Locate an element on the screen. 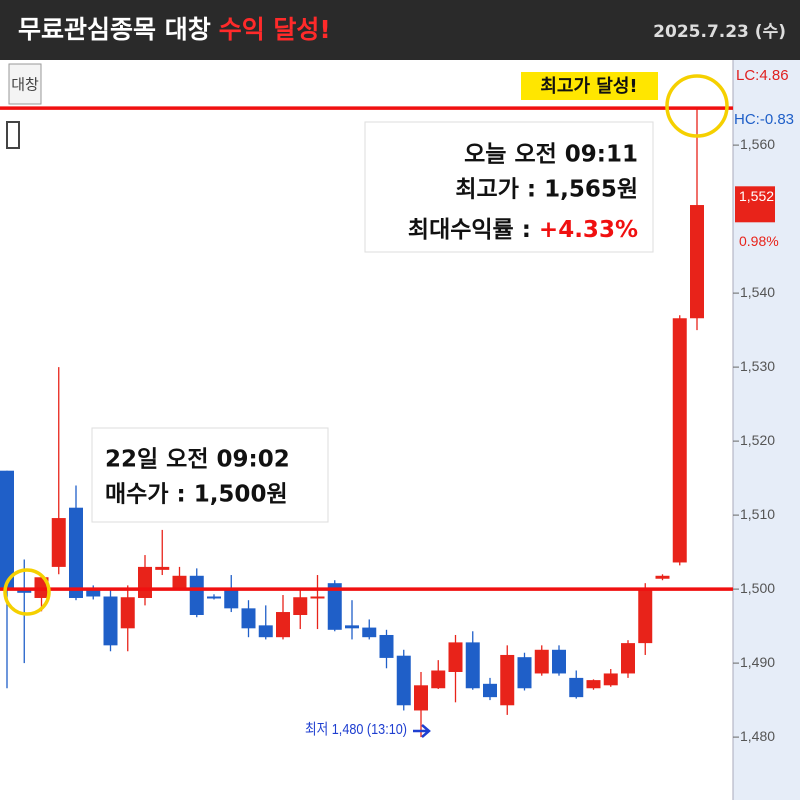  y-tick-label: 1,510 is located at coordinates (757, 514).